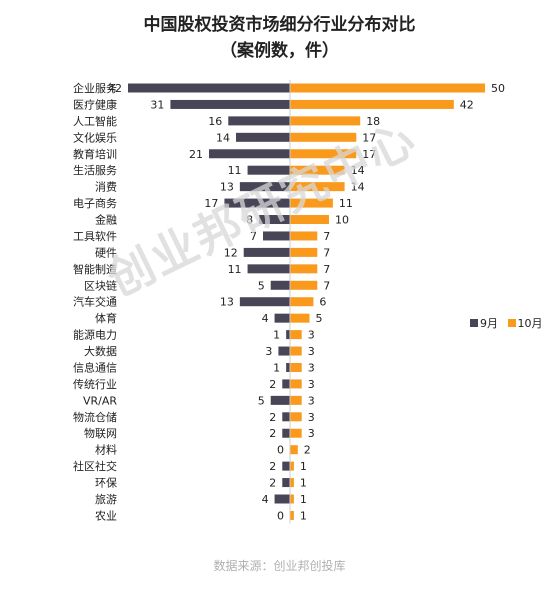 This screenshot has height=609, width=559. What do you see at coordinates (211, 203) in the screenshot?
I see `data-label-sep: 17` at bounding box center [211, 203].